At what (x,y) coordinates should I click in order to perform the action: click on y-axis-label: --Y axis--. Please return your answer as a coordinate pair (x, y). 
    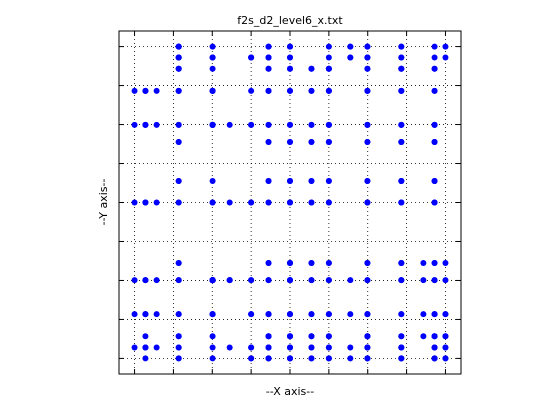
    Looking at the image, I should click on (103, 202).